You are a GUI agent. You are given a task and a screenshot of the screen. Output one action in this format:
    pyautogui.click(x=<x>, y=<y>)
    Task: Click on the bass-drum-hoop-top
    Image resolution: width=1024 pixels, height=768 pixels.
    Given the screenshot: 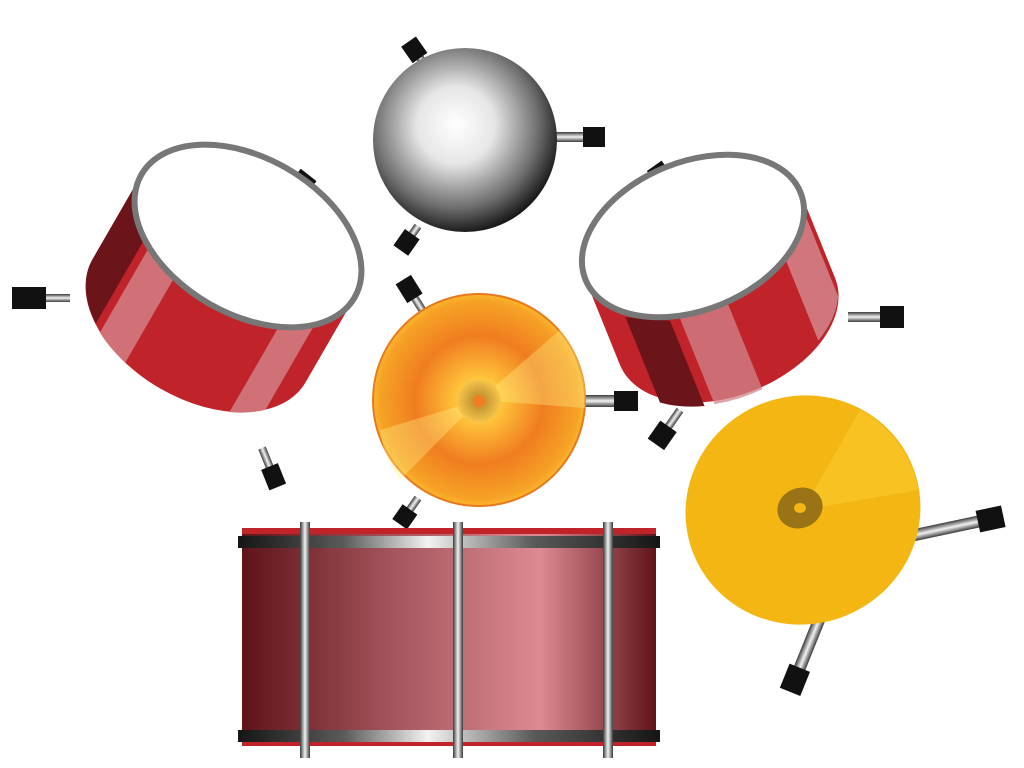 What is the action you would take?
    pyautogui.click(x=449, y=542)
    